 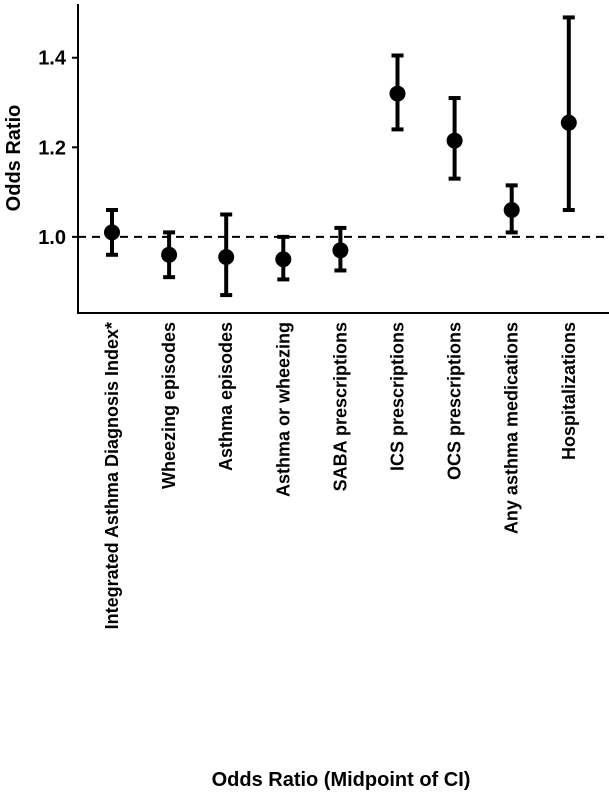 What do you see at coordinates (52, 148) in the screenshot?
I see `y-tick-label: 1.2` at bounding box center [52, 148].